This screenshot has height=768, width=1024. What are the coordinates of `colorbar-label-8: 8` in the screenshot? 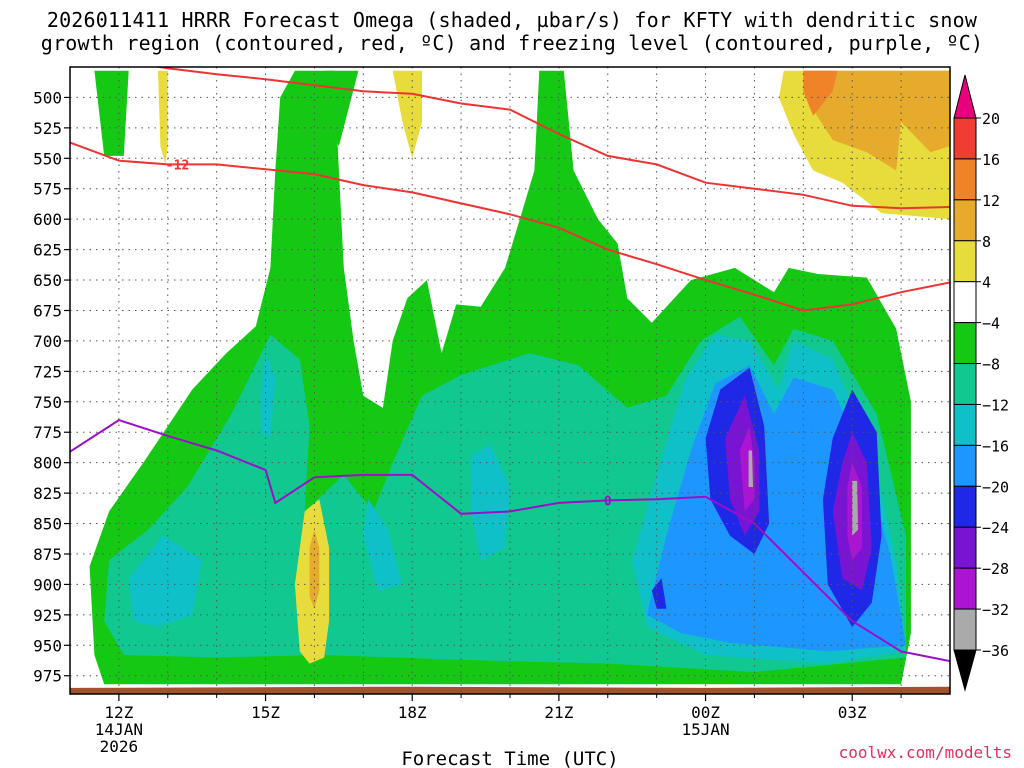 It's located at (986, 242).